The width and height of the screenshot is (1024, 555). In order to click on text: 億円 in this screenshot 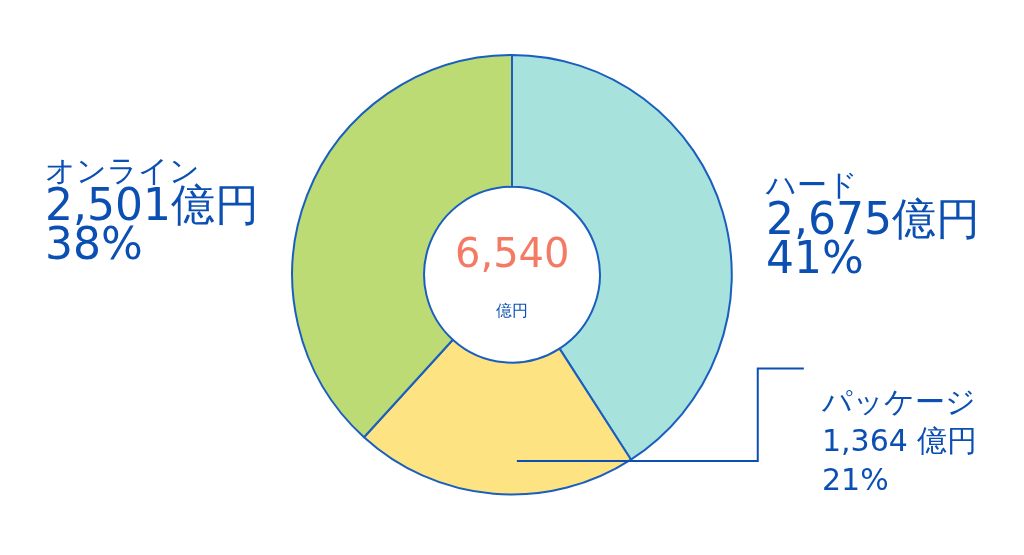, I will do `click(512, 310)`.